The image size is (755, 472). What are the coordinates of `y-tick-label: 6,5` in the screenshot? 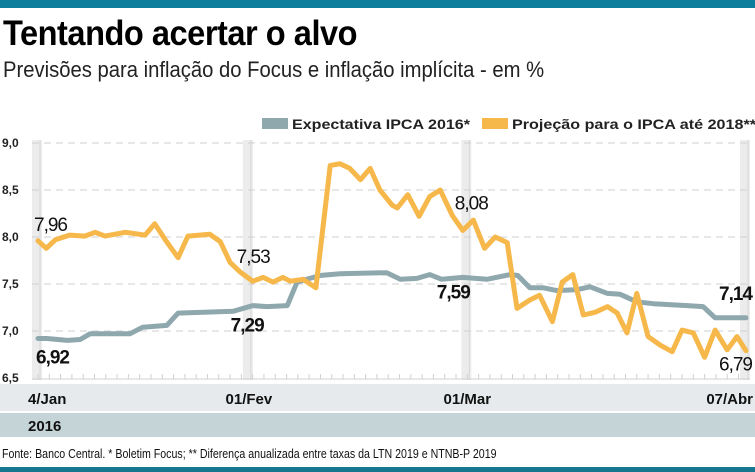 It's located at (10, 378).